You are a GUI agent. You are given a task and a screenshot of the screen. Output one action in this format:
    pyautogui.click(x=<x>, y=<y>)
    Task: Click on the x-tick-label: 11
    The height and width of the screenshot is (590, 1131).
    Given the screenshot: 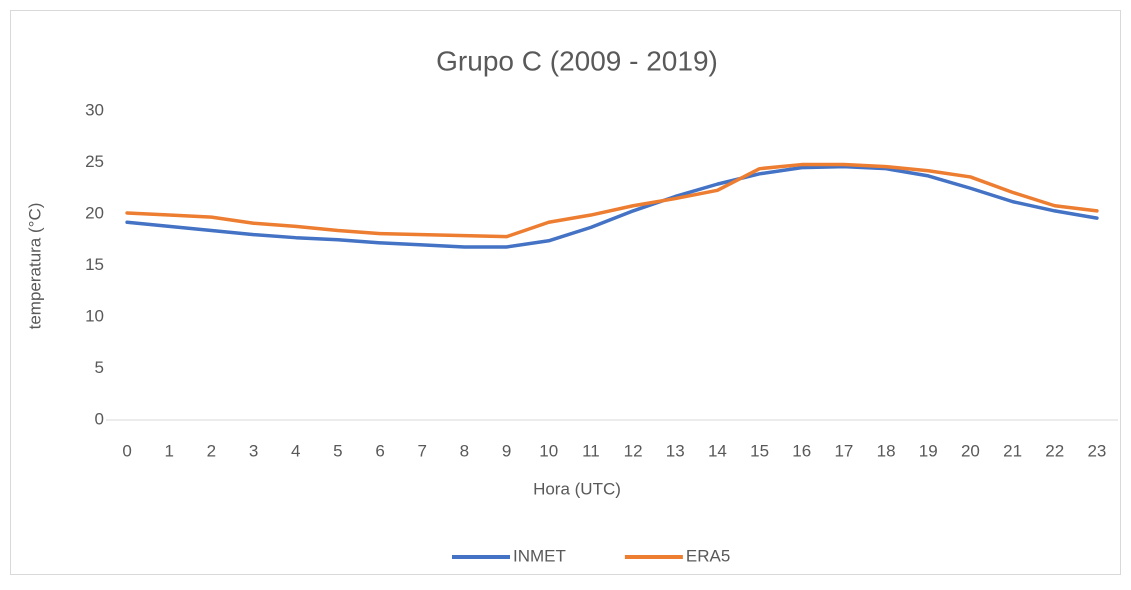 What is the action you would take?
    pyautogui.click(x=591, y=450)
    